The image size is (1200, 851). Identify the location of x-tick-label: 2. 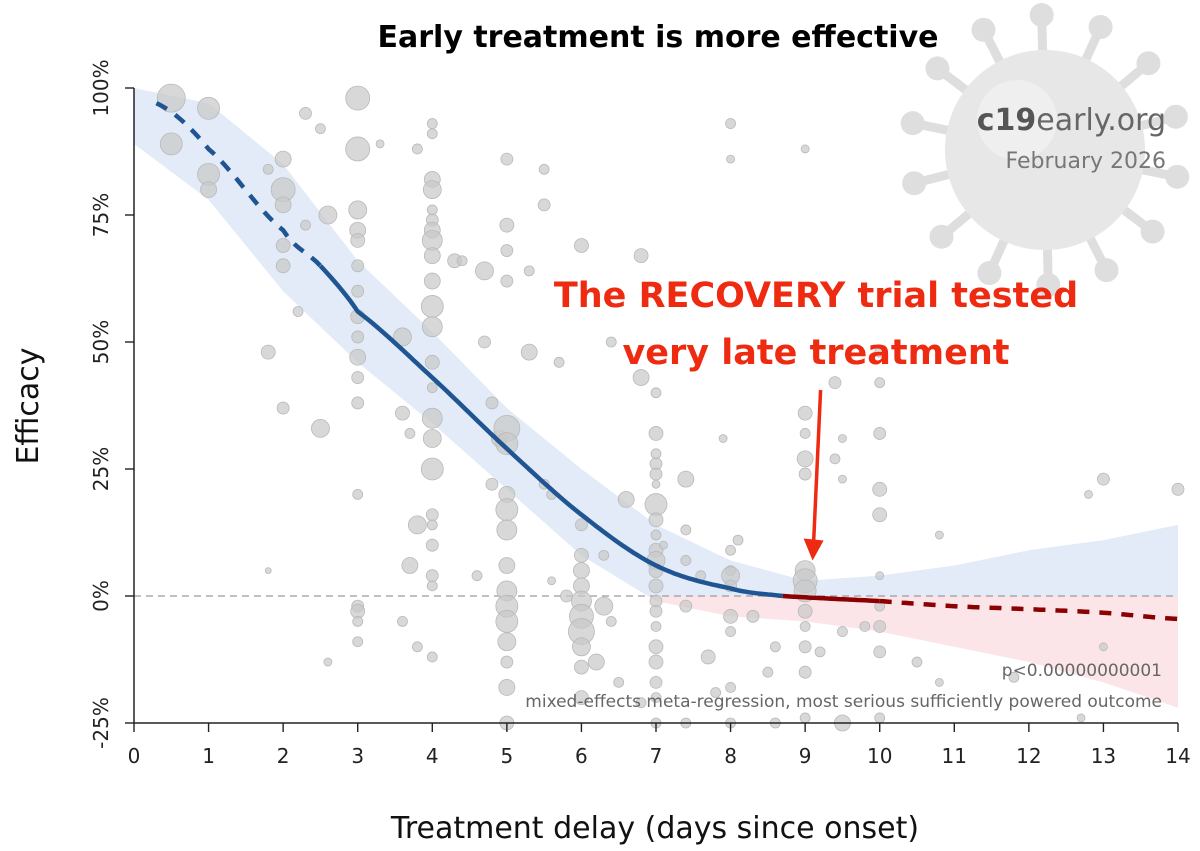
(283, 756).